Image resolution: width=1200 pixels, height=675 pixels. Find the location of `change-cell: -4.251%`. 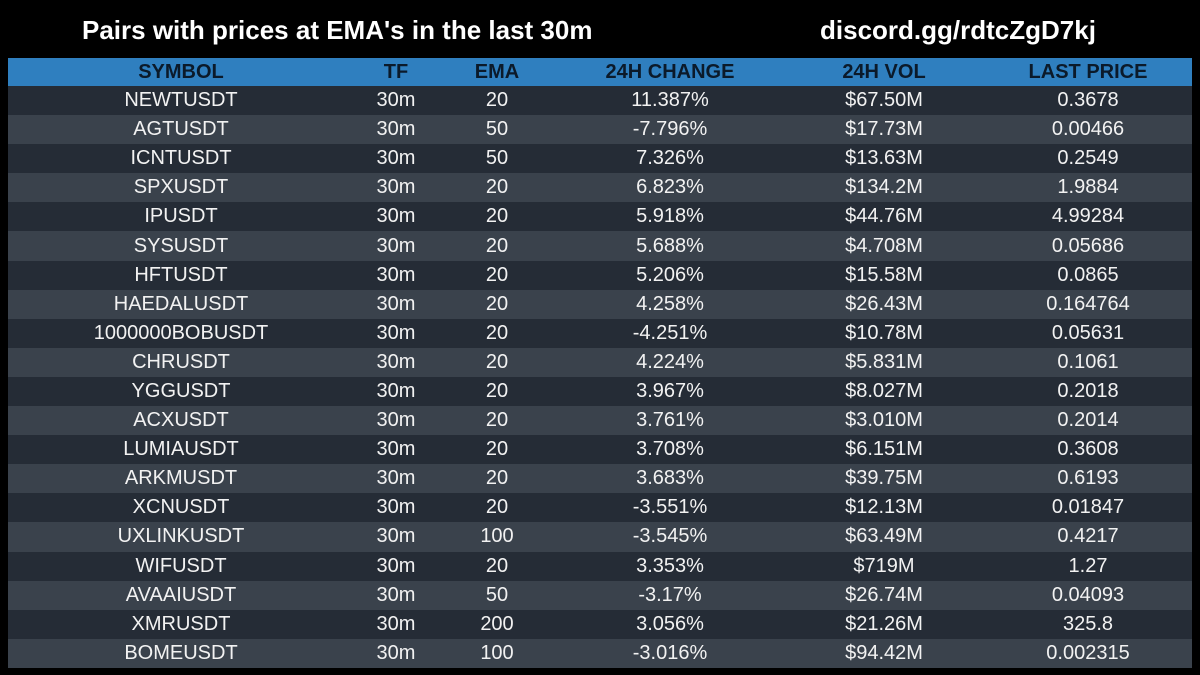

change-cell: -4.251% is located at coordinates (670, 332).